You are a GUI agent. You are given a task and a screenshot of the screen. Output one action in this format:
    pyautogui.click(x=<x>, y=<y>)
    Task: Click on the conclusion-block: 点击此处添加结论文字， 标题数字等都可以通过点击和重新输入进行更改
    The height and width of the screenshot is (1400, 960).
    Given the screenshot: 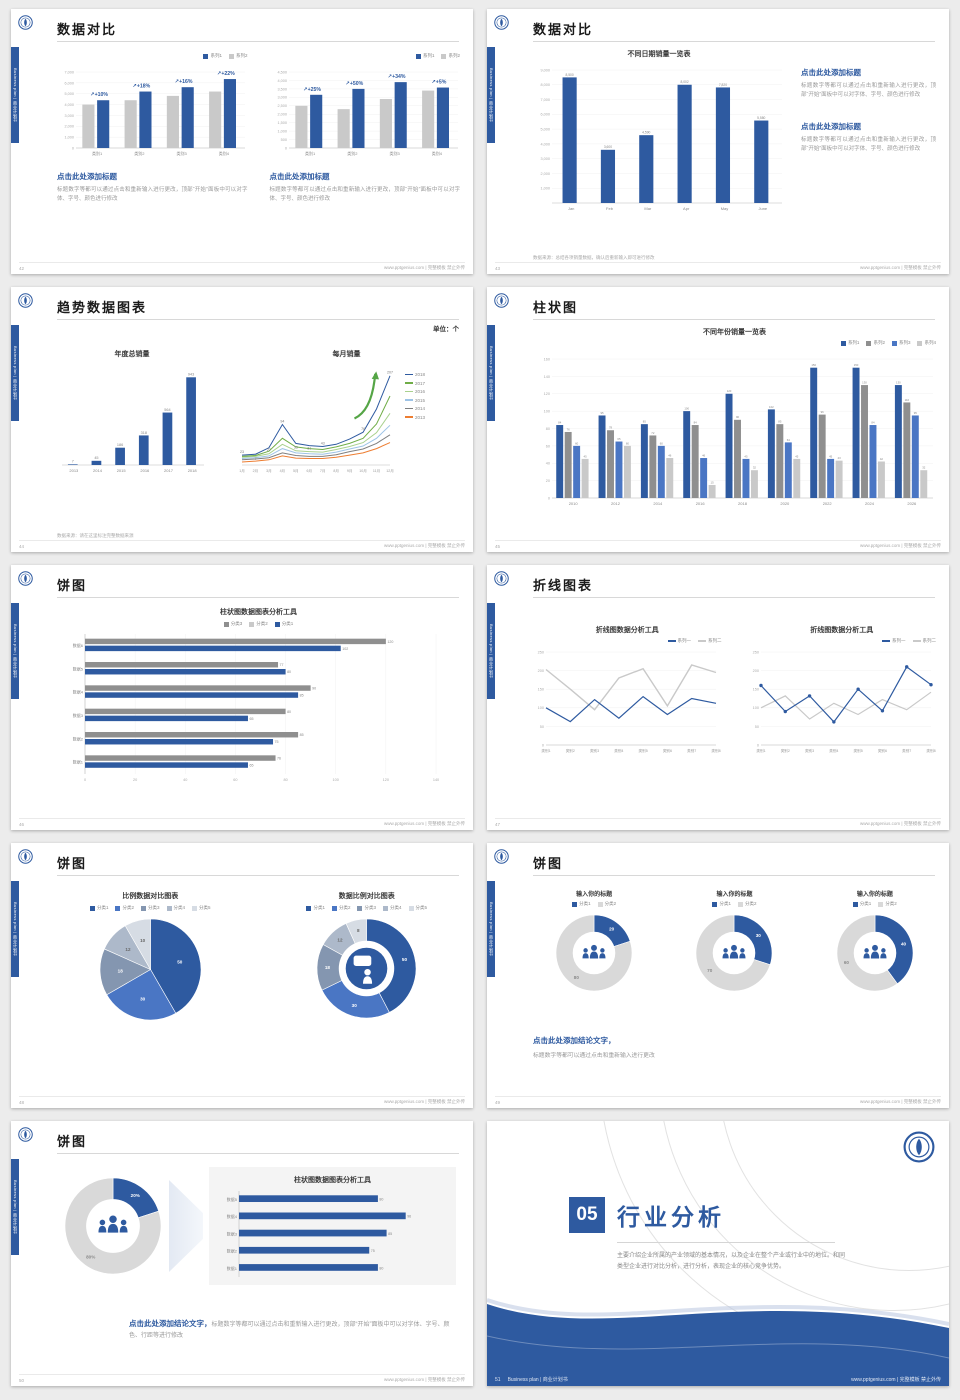 What is the action you would take?
    pyautogui.click(x=721, y=1047)
    